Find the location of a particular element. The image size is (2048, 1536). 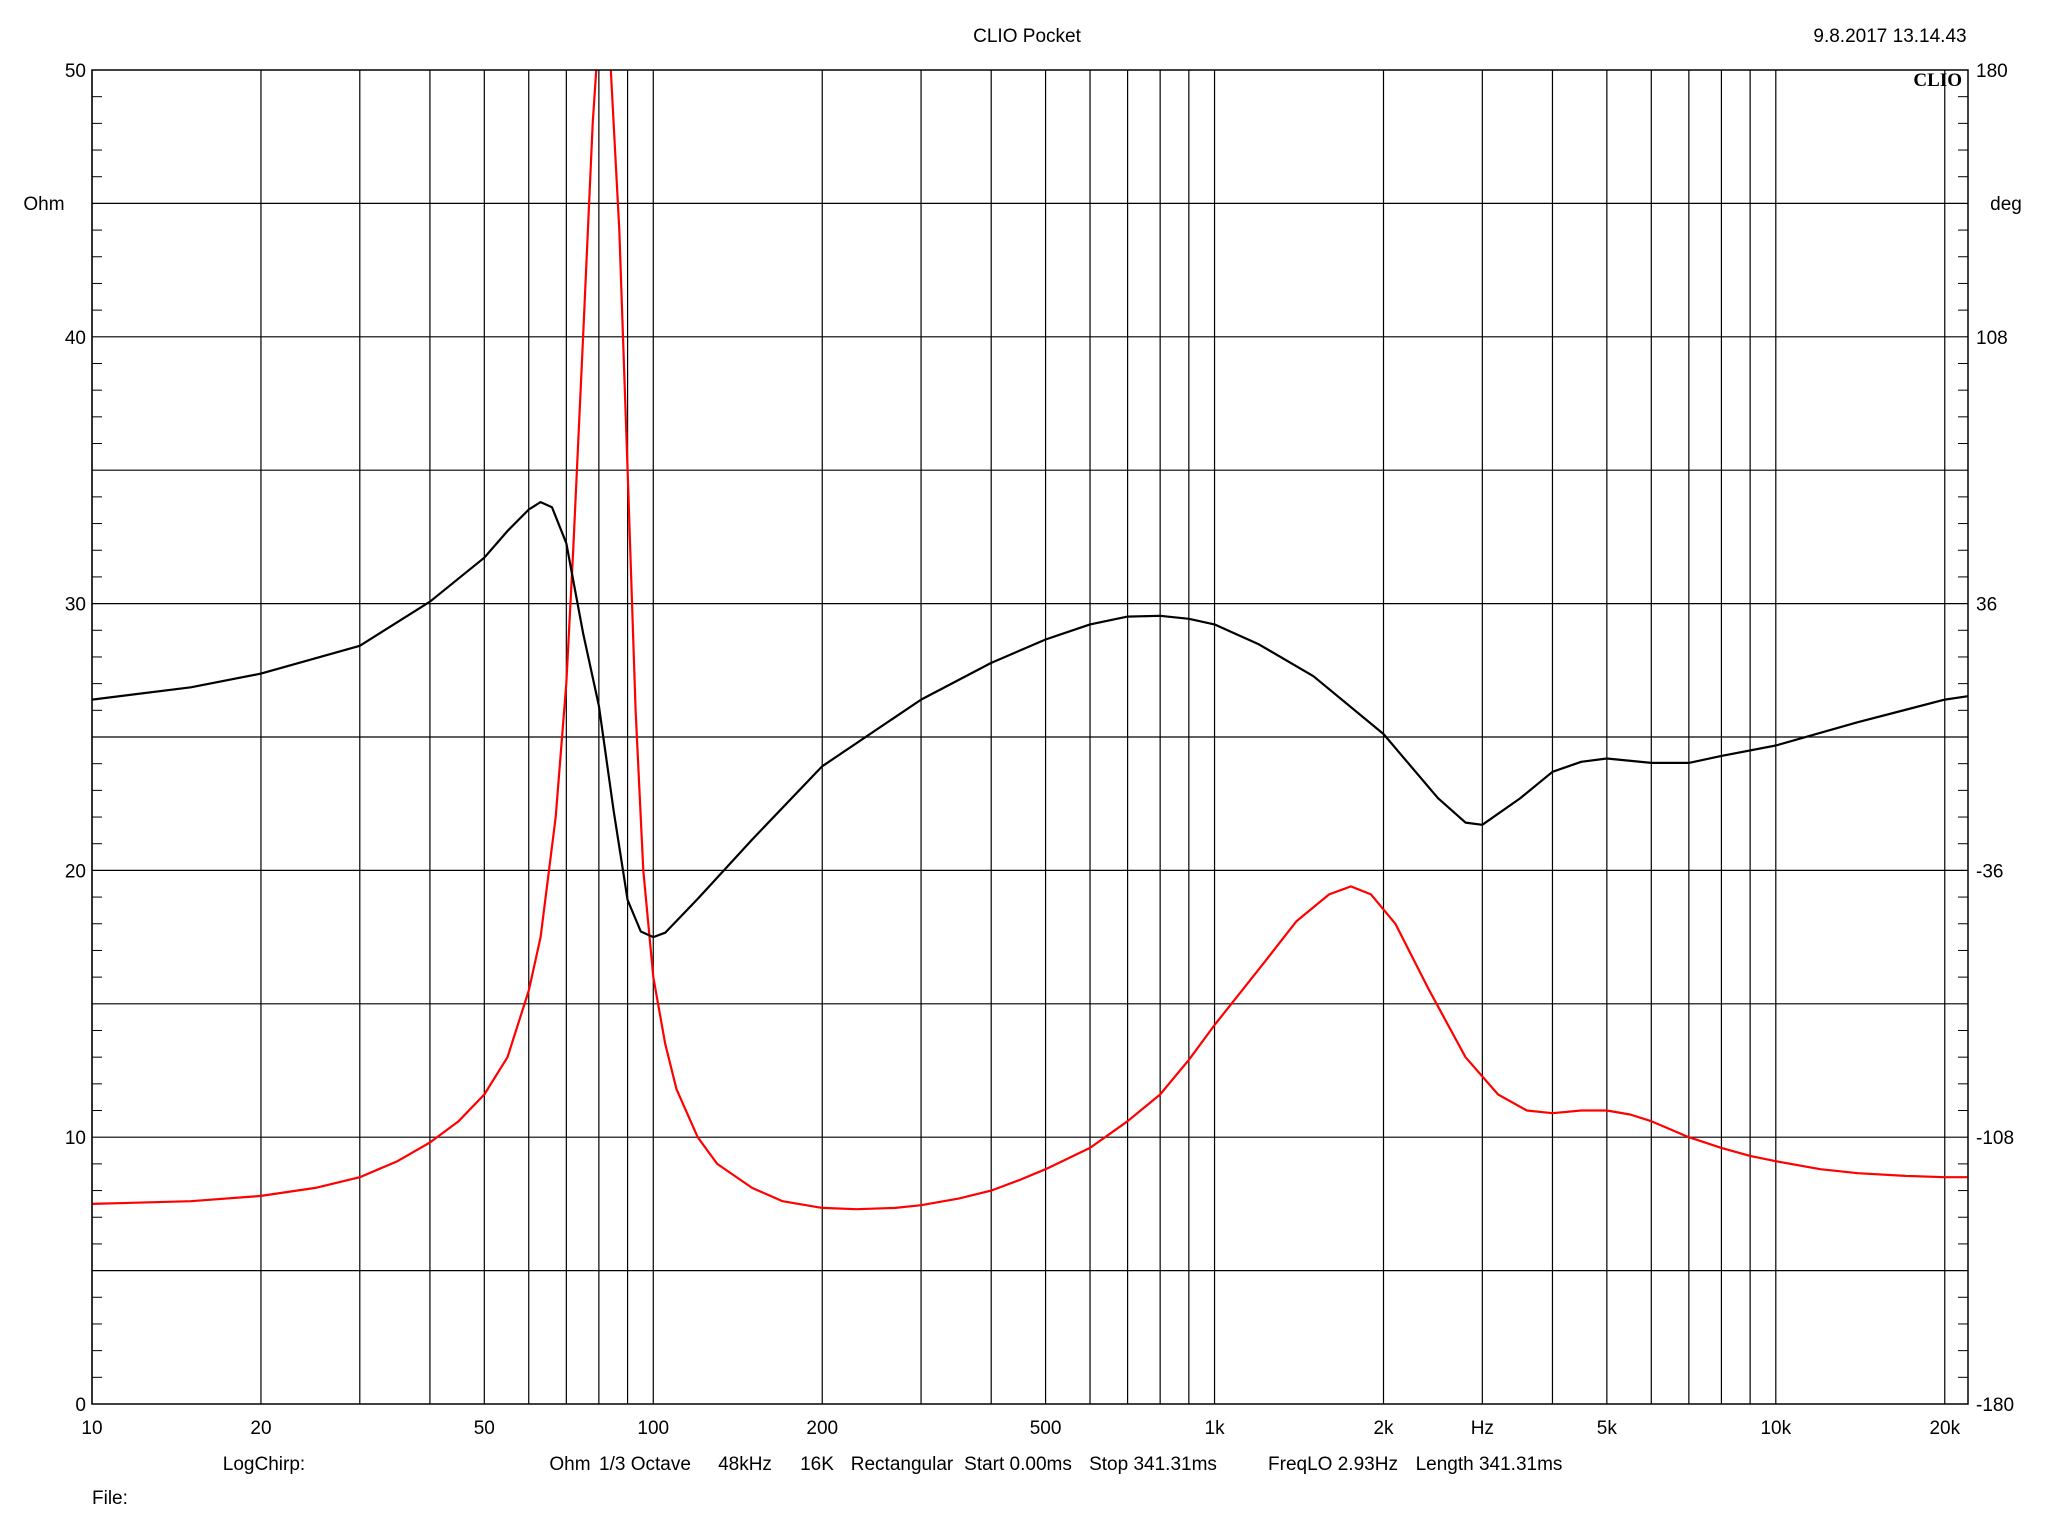

footer-param: Ohm is located at coordinates (569, 1464).